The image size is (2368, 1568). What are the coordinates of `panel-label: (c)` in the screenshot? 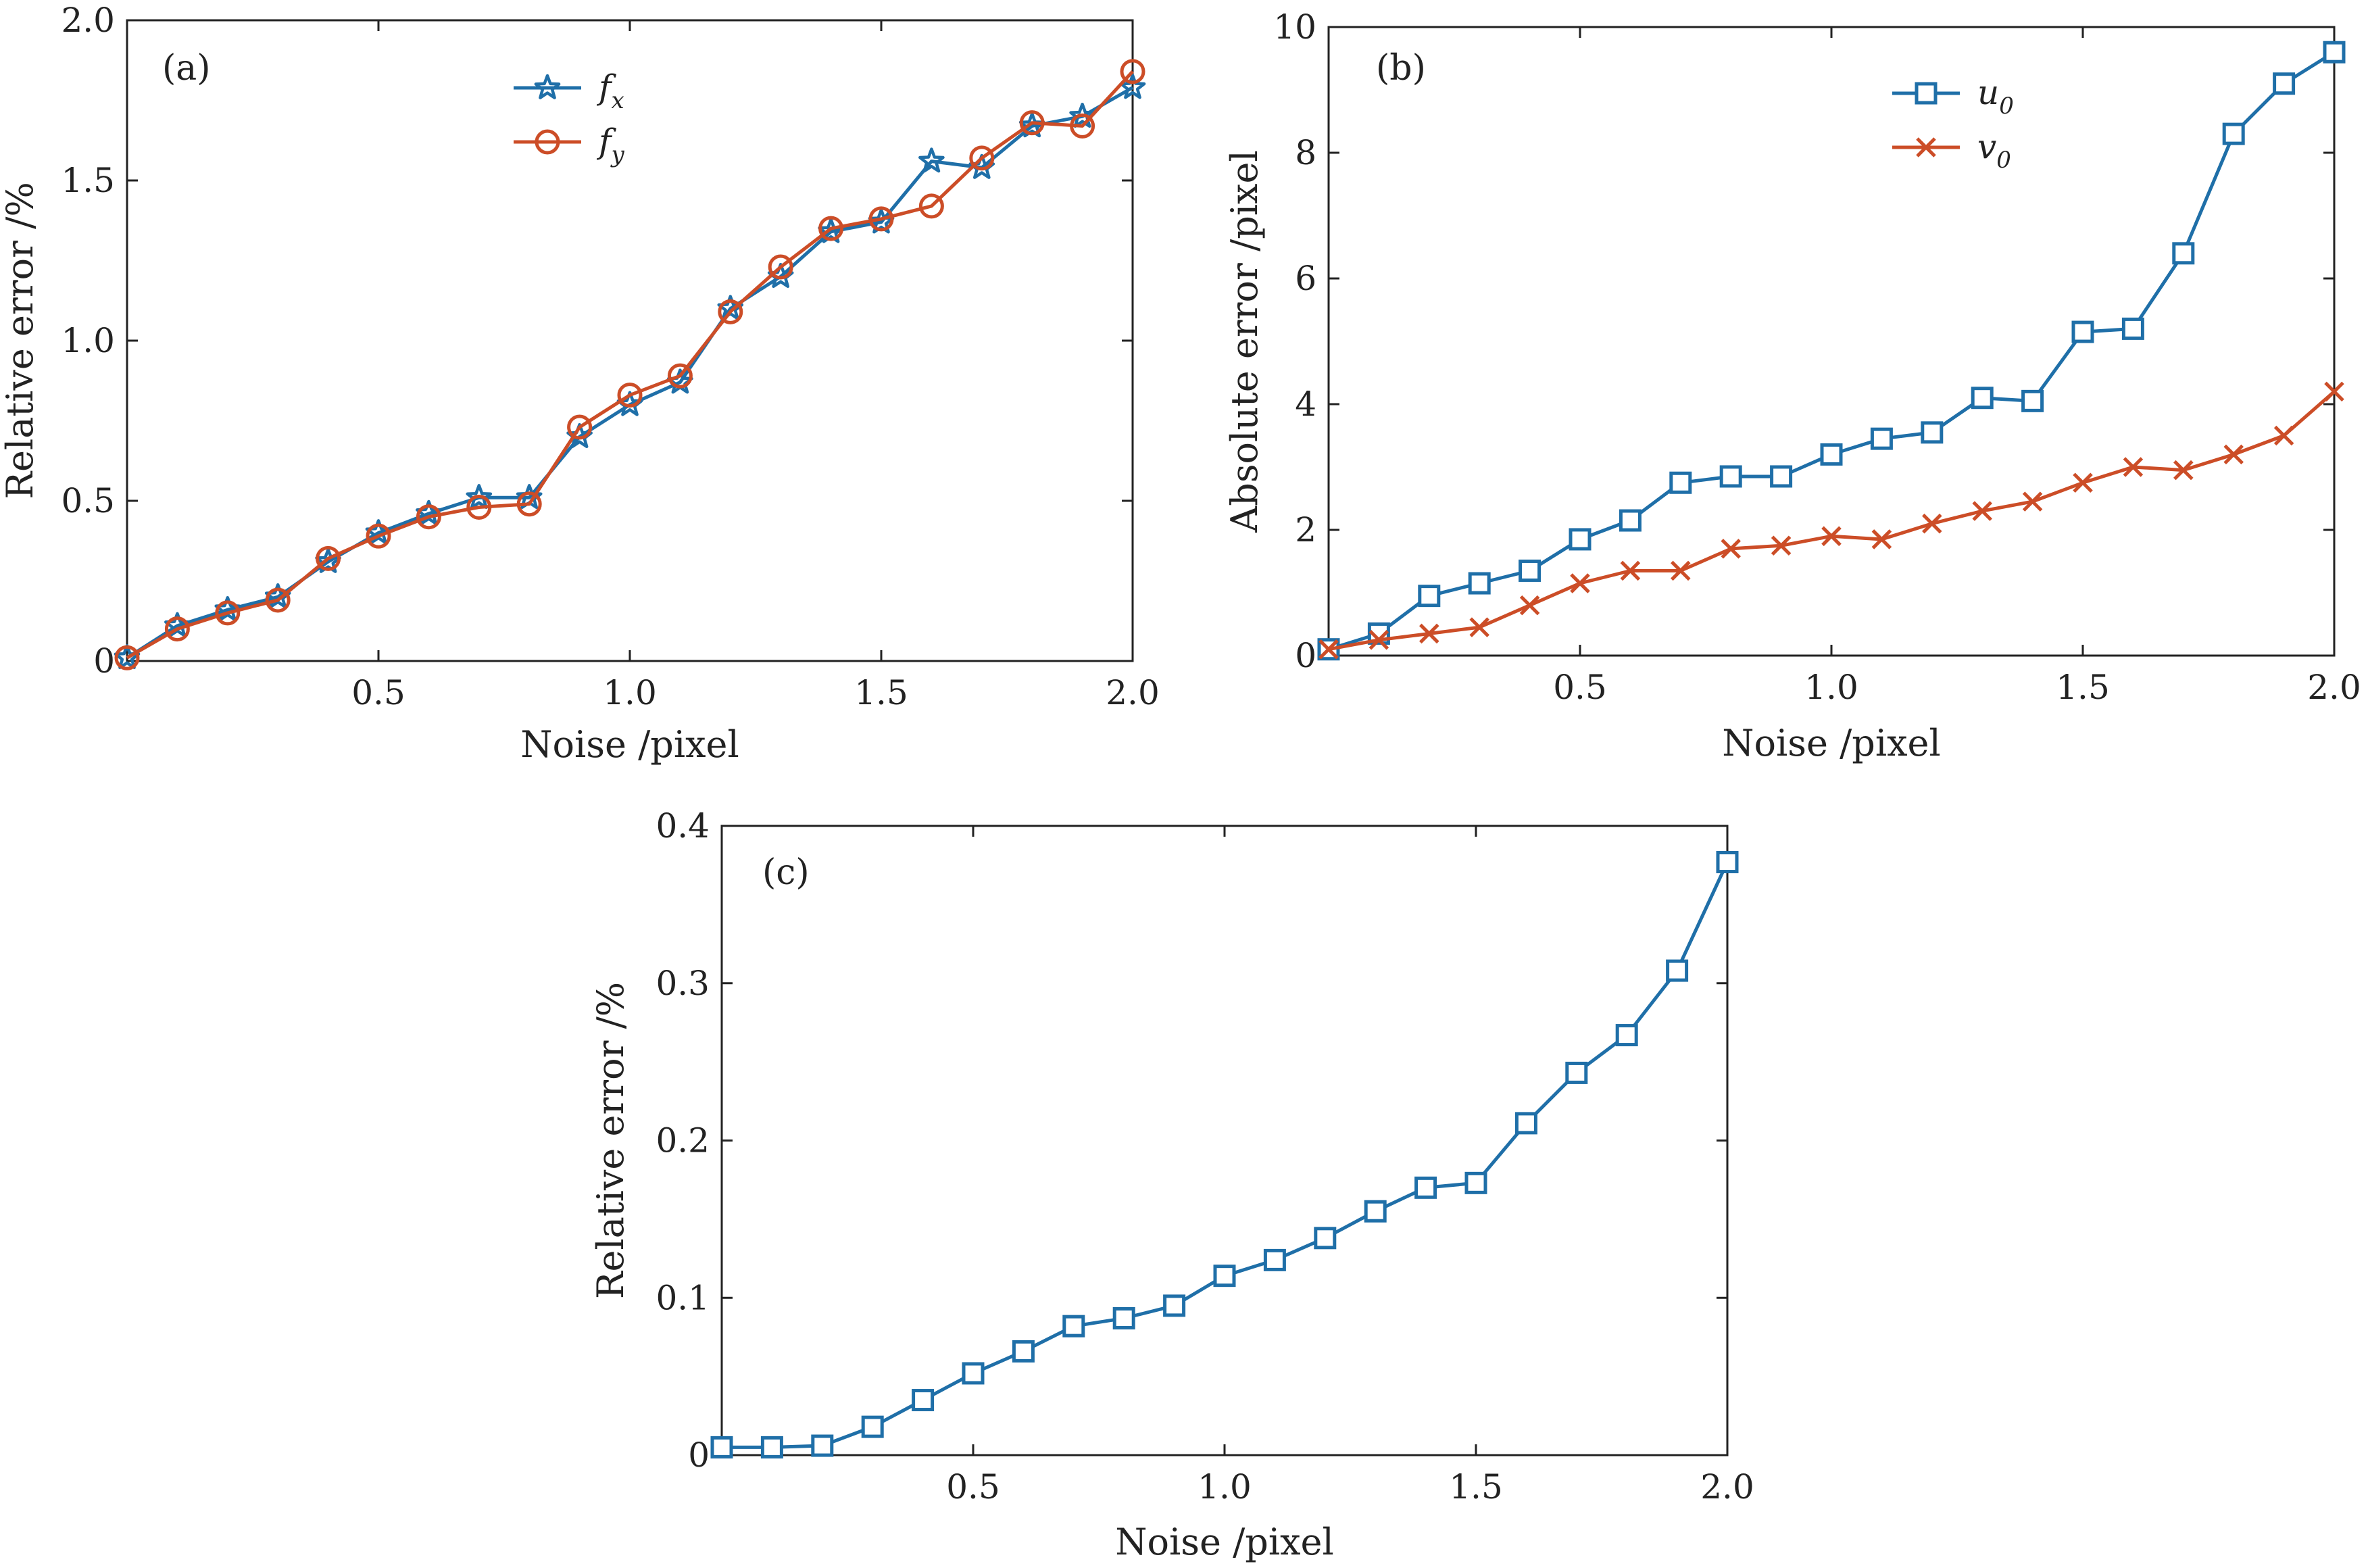 It's located at (786, 873).